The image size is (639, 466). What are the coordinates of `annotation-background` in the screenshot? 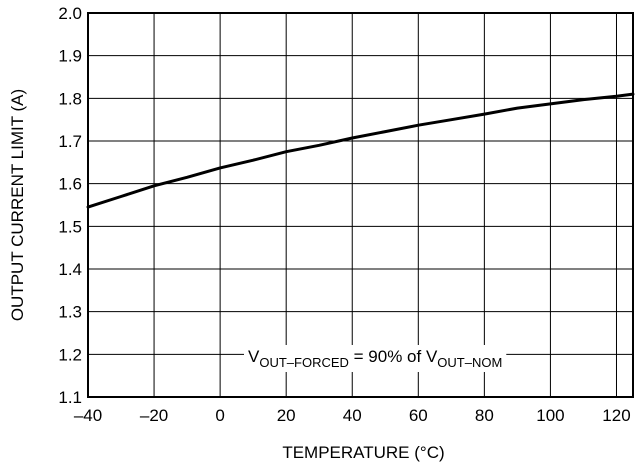 It's located at (375, 358).